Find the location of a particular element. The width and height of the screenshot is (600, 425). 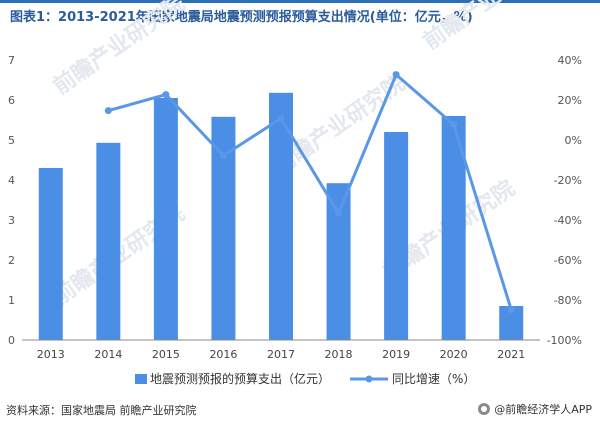

right-tick-label: -20% is located at coordinates (568, 180).